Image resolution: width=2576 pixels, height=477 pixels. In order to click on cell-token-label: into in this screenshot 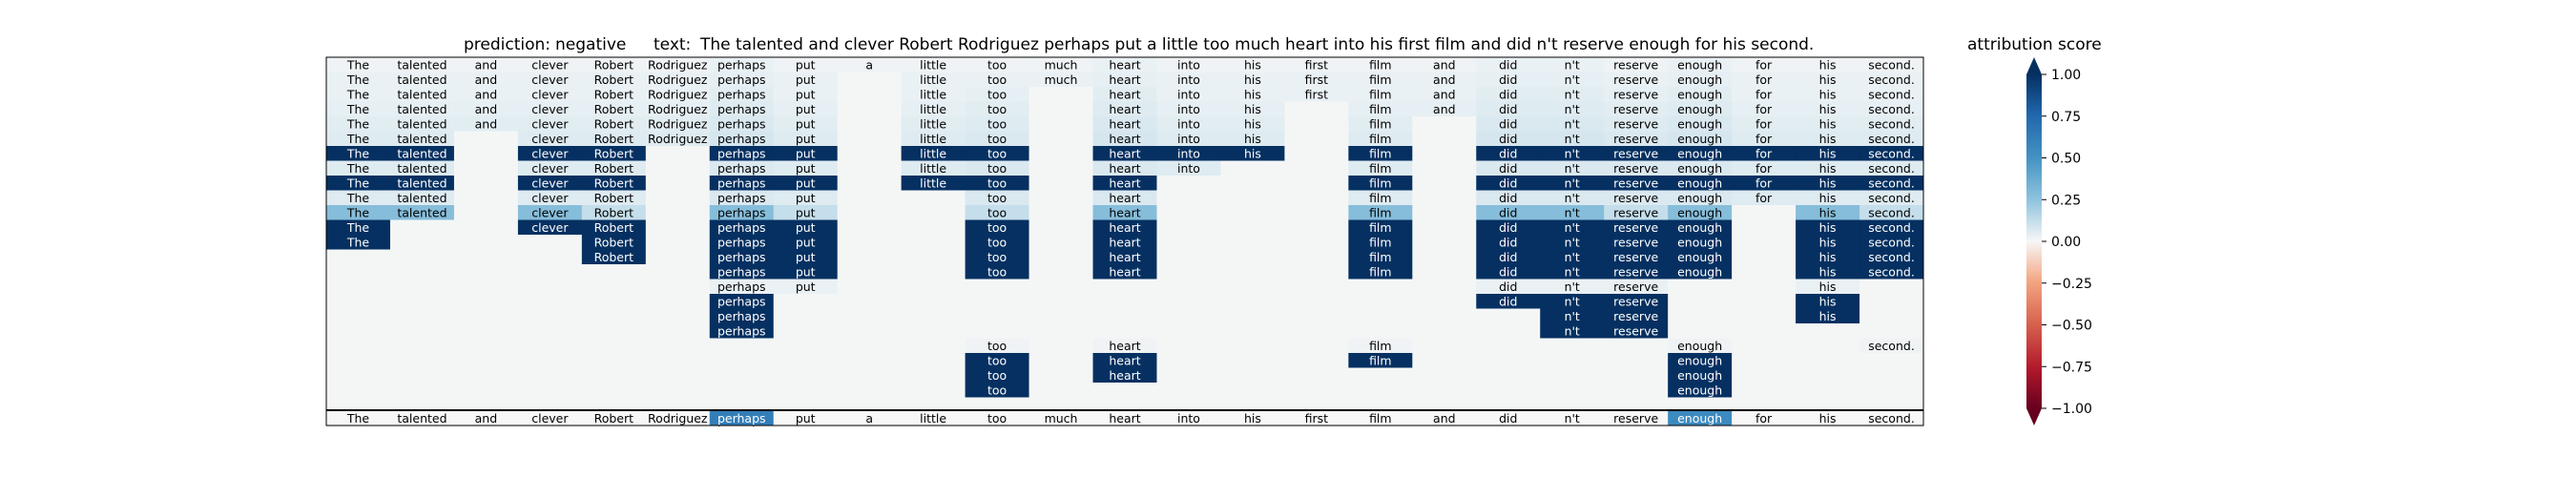, I will do `click(1188, 168)`.